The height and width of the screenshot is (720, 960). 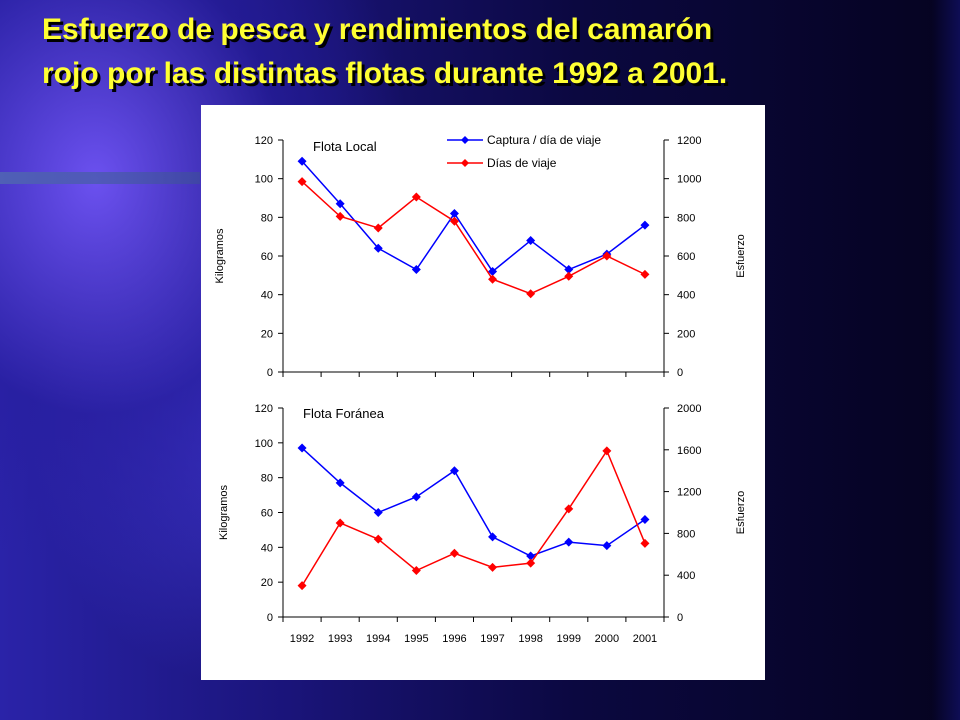 What do you see at coordinates (345, 146) in the screenshot?
I see `chart-title: Flota Local` at bounding box center [345, 146].